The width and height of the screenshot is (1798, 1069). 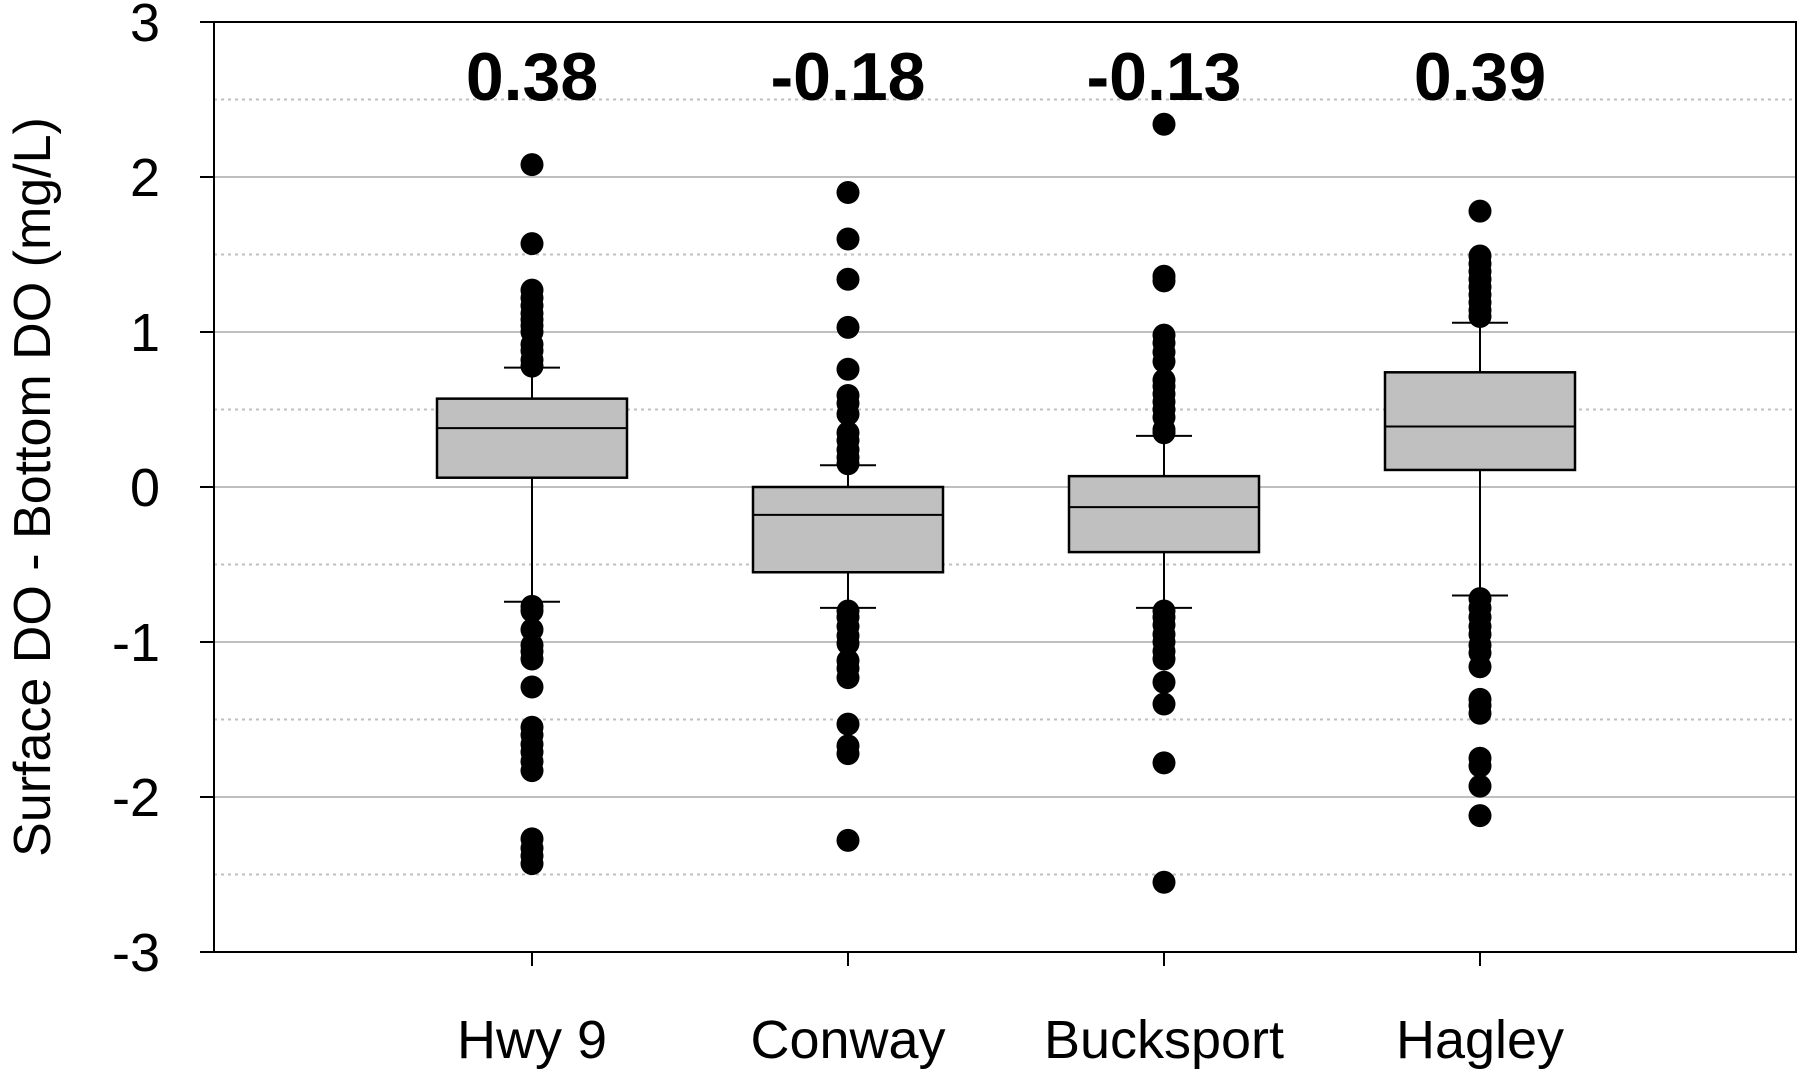 What do you see at coordinates (1164, 77) in the screenshot?
I see `median-value-label: -0.13` at bounding box center [1164, 77].